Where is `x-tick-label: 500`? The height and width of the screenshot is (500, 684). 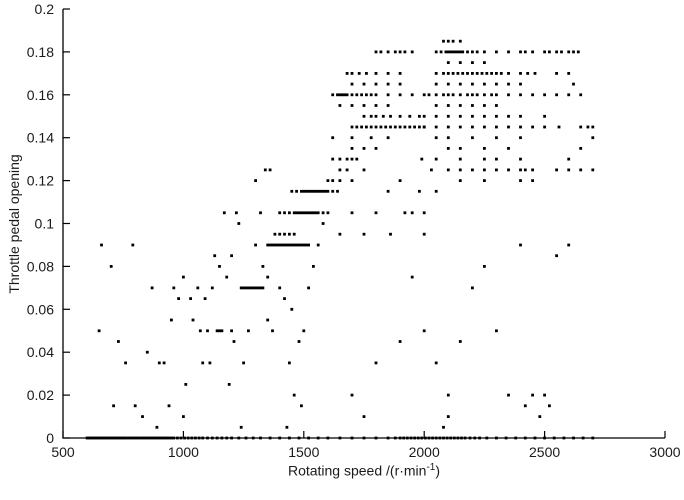
x-tick-label: 500 is located at coordinates (63, 452).